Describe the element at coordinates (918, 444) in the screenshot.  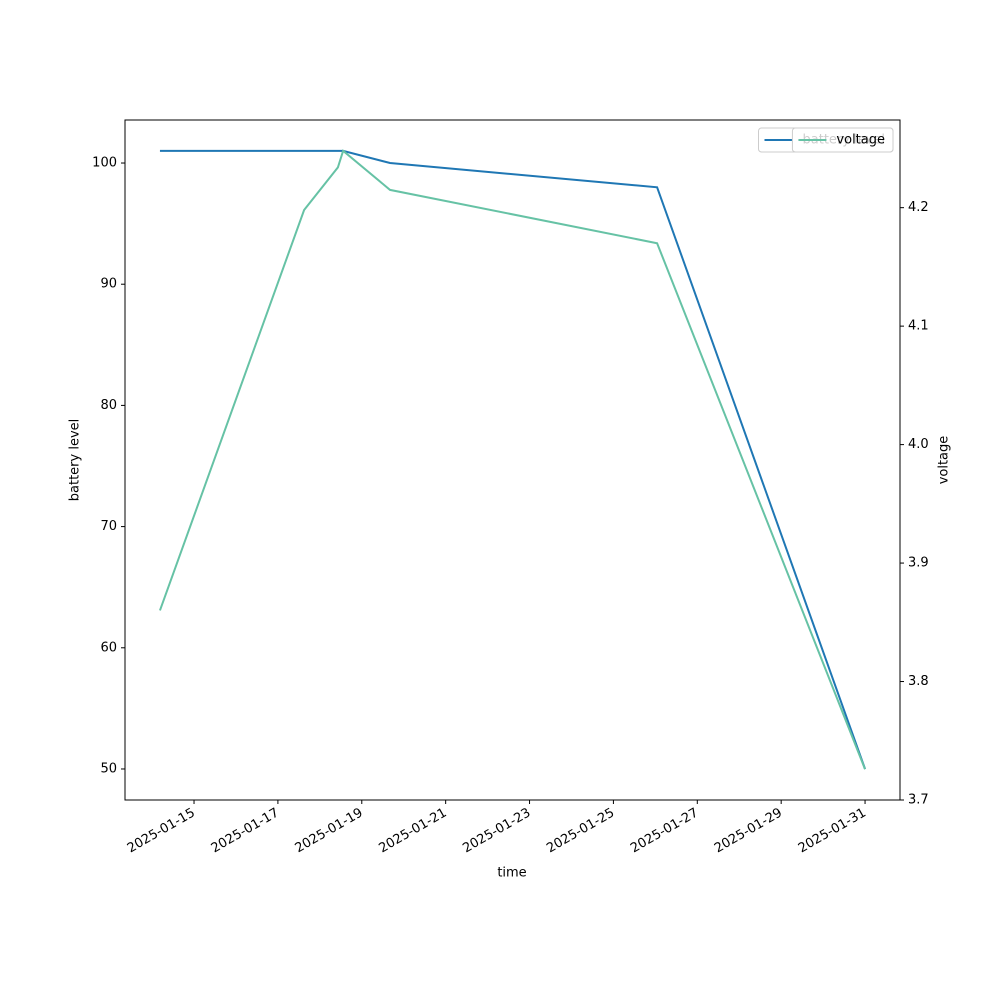
I see `y2-tick-label: 4.0` at that location.